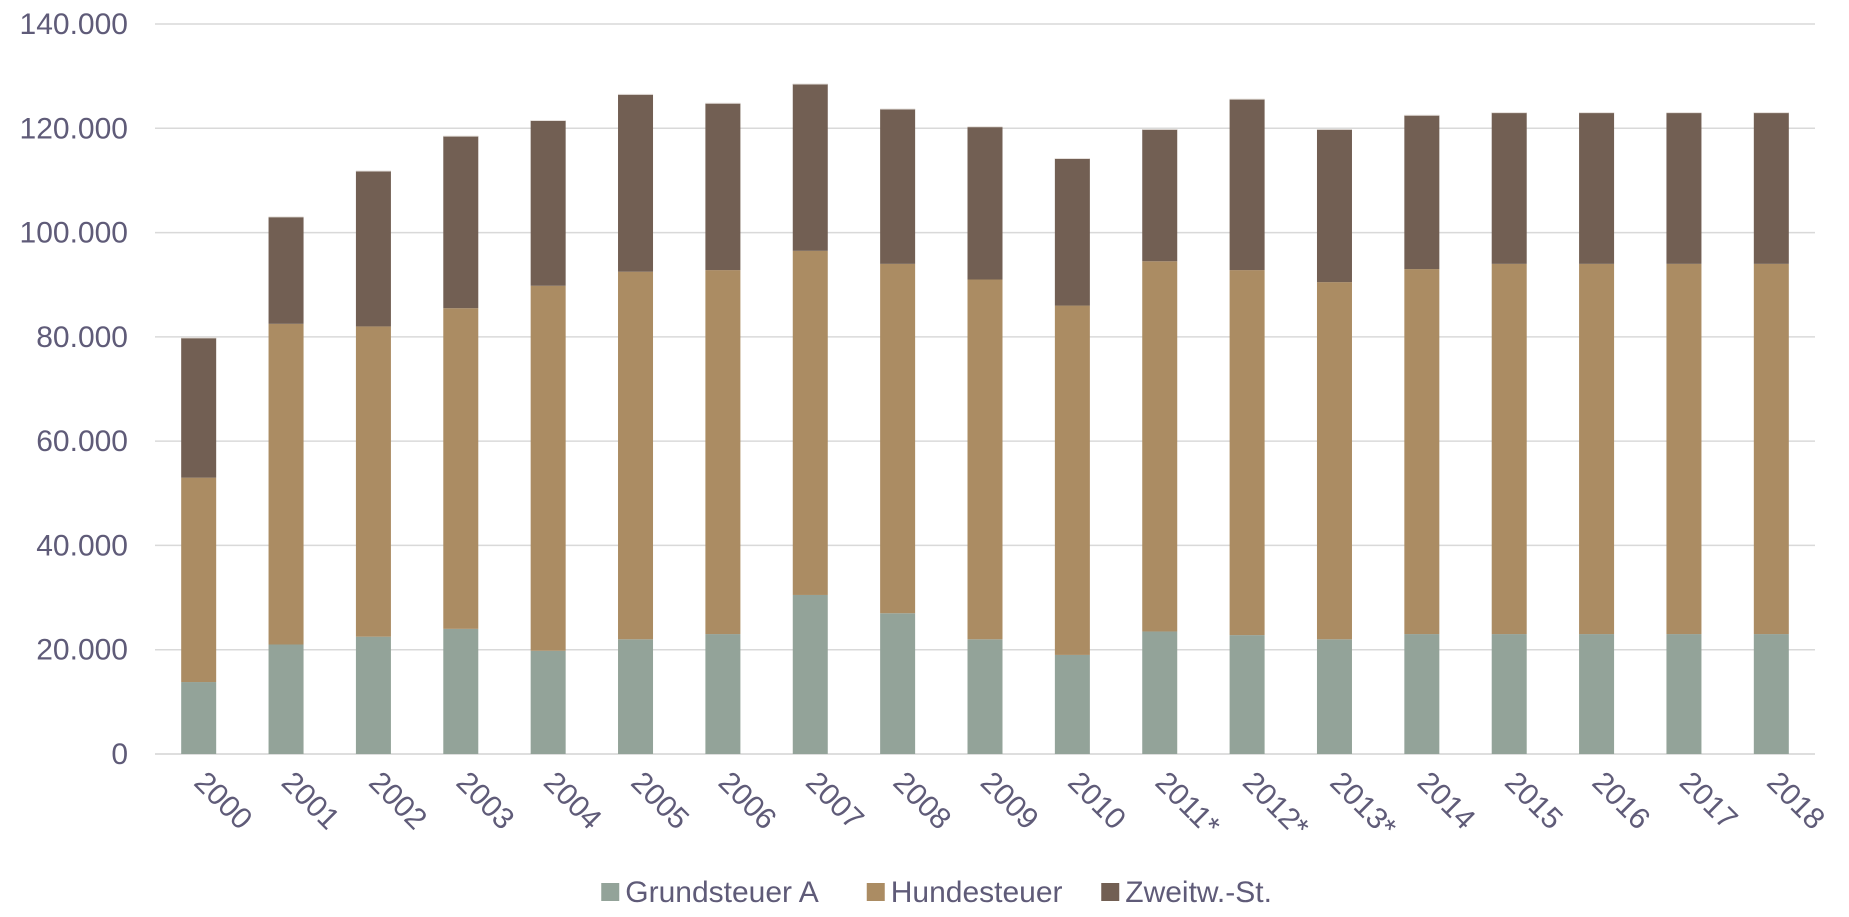  I want to click on y-tick-label: 60.000, so click(82, 441).